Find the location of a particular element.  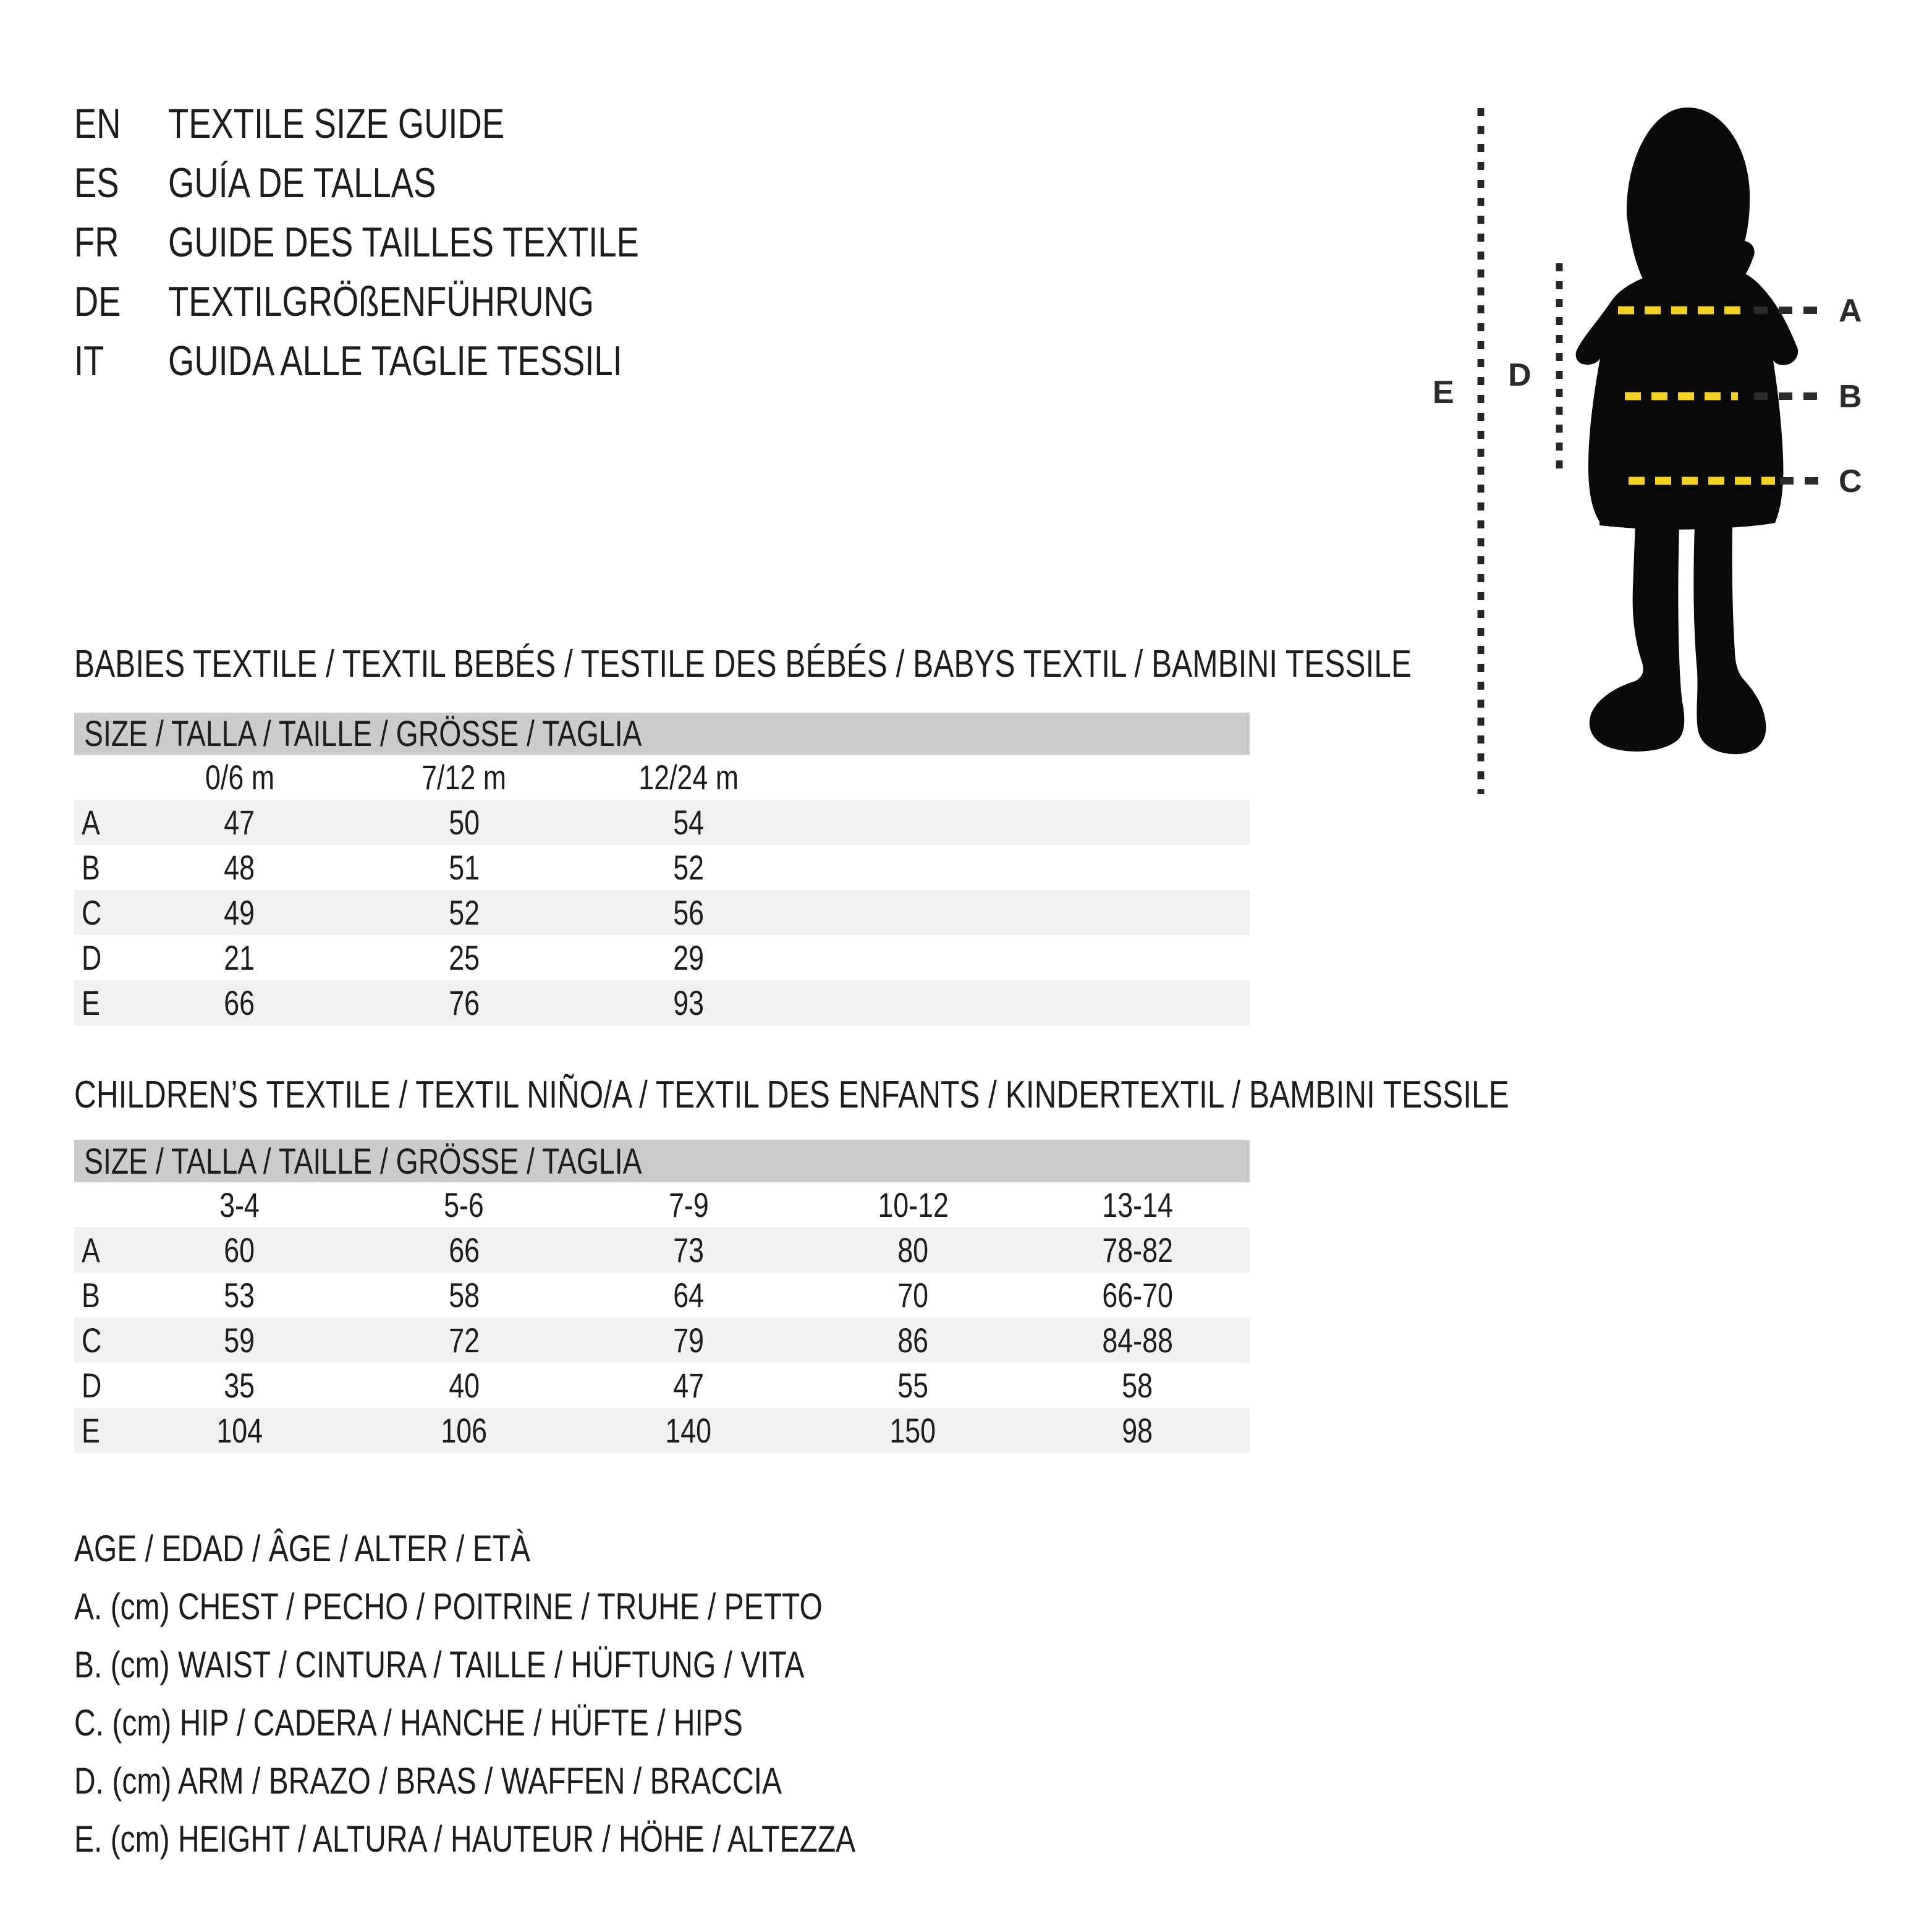

table-cell: 50 is located at coordinates (464, 822).